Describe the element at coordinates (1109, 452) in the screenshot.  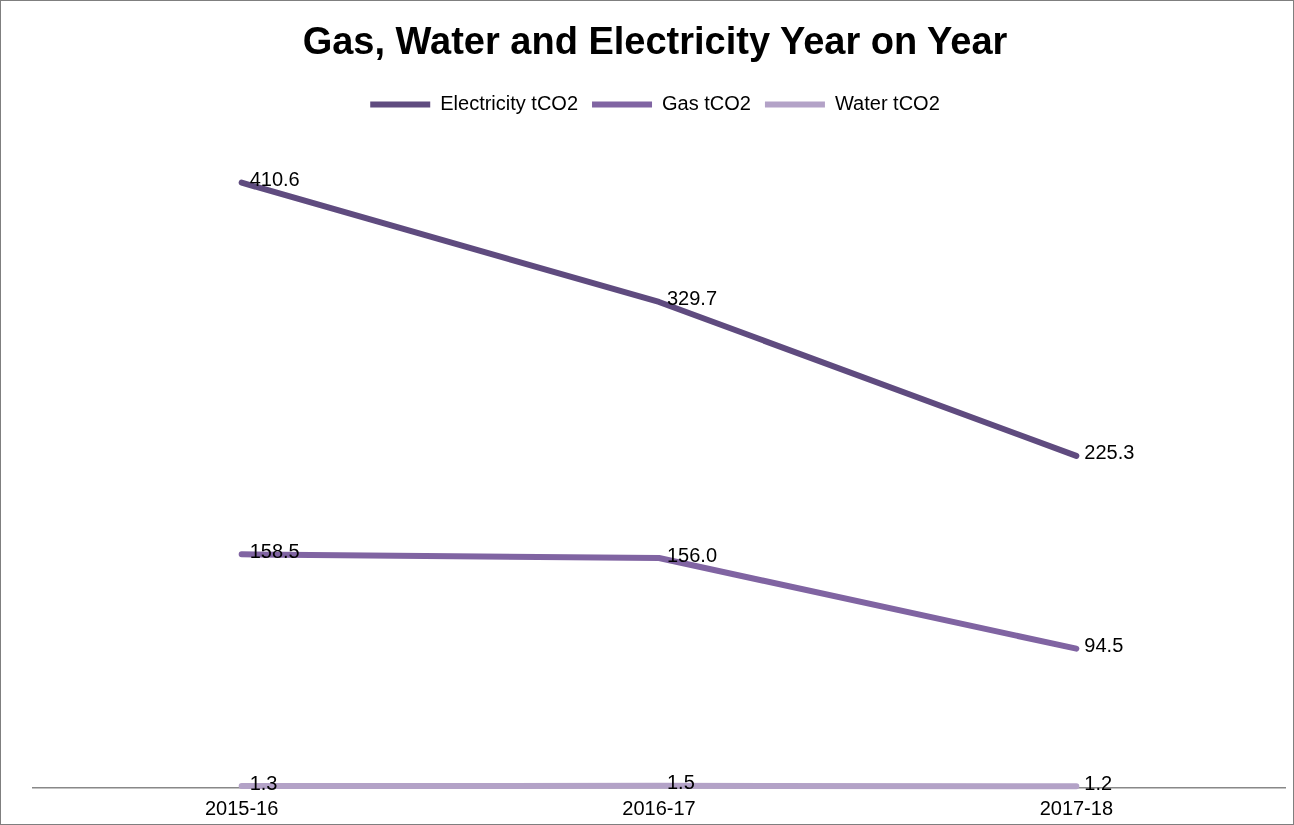
I see `data-label: 225.3` at that location.